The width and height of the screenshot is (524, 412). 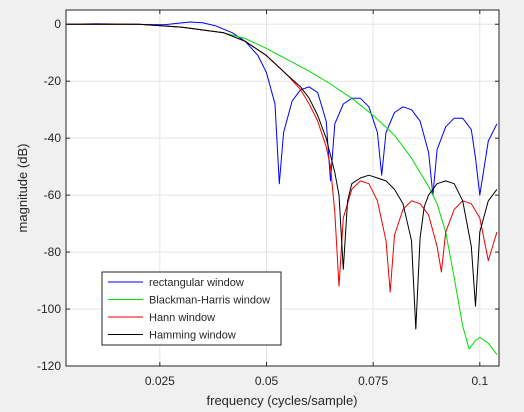 What do you see at coordinates (209, 301) in the screenshot?
I see `legend-label: Blackman-Harris window` at bounding box center [209, 301].